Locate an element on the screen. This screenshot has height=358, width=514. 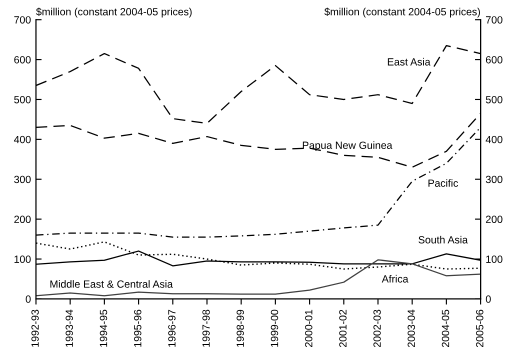
x-tick-label: 1994-95 is located at coordinates (104, 328).